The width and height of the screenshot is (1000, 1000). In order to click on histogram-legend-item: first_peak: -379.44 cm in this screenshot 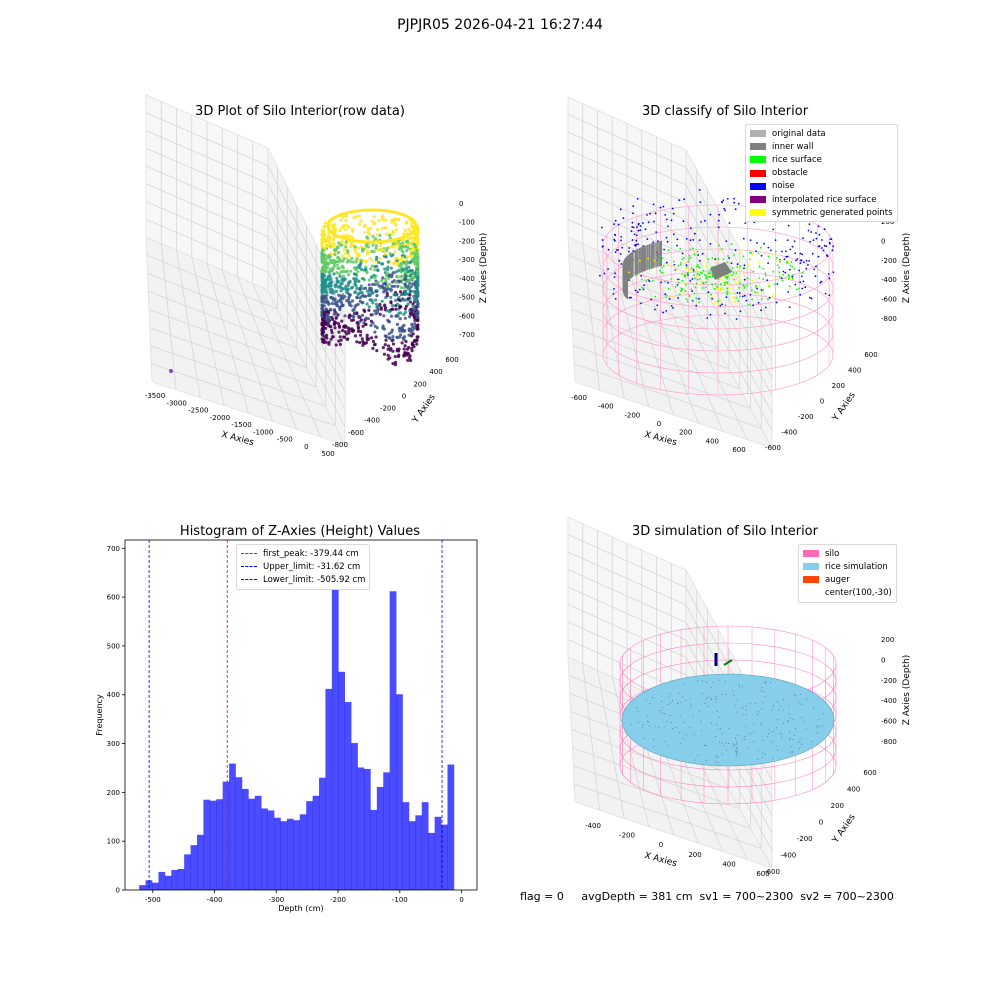, I will do `click(303, 553)`.